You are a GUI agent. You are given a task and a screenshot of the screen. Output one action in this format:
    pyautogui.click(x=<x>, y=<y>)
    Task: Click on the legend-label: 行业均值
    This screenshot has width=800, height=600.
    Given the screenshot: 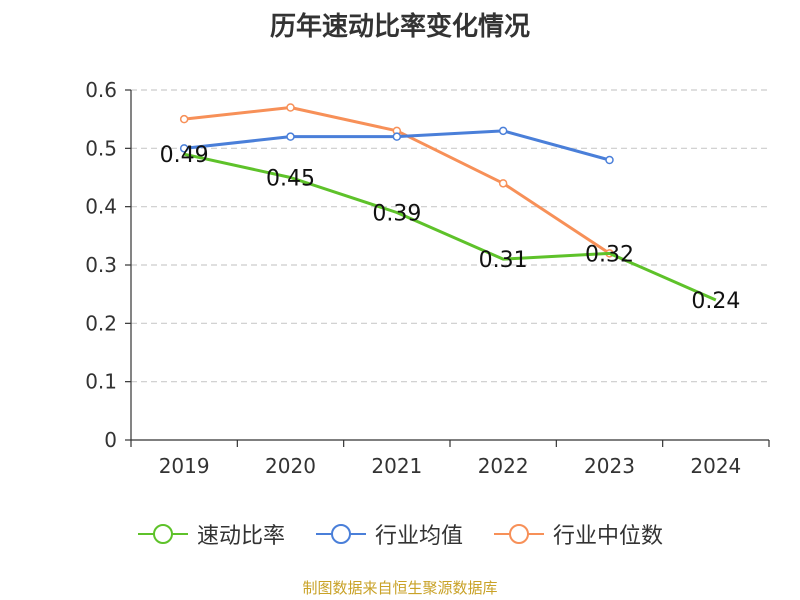 What is the action you would take?
    pyautogui.click(x=418, y=536)
    